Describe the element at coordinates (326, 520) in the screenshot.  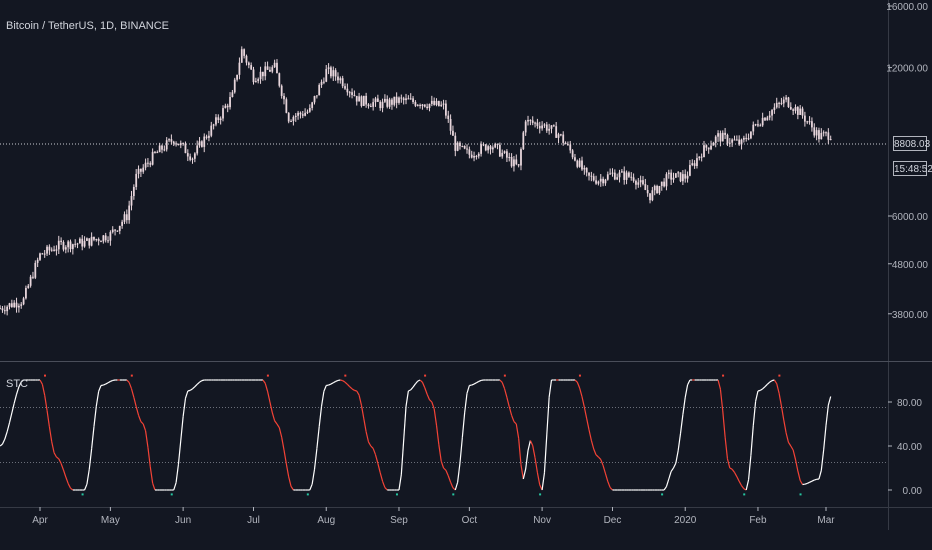
I see `time-tick-label: Aug` at that location.